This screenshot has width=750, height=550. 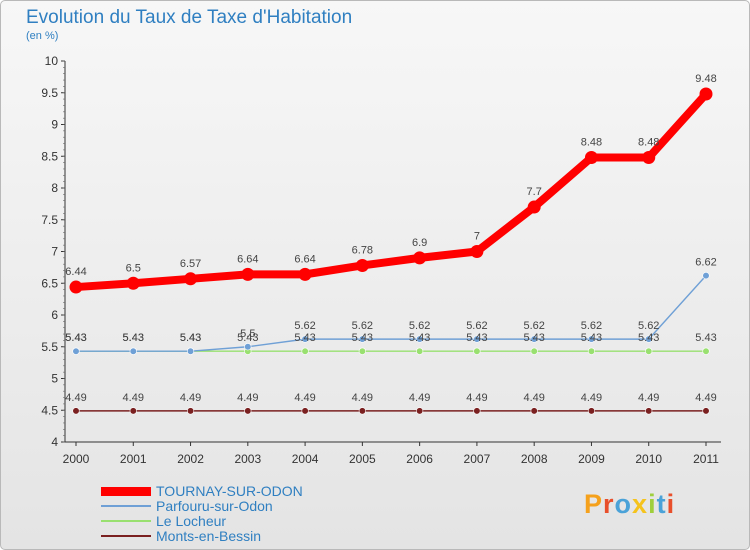 I want to click on logo-letter: t, so click(x=661, y=504).